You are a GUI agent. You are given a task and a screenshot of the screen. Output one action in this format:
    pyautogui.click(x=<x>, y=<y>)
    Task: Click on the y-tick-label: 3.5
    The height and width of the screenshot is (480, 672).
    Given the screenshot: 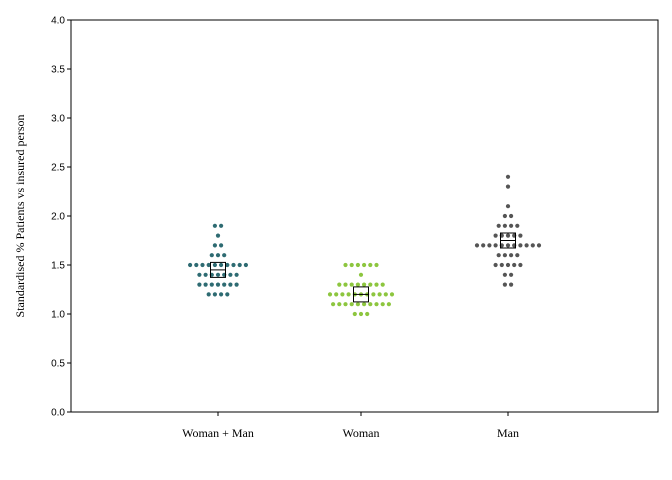 What is the action you would take?
    pyautogui.click(x=58, y=70)
    